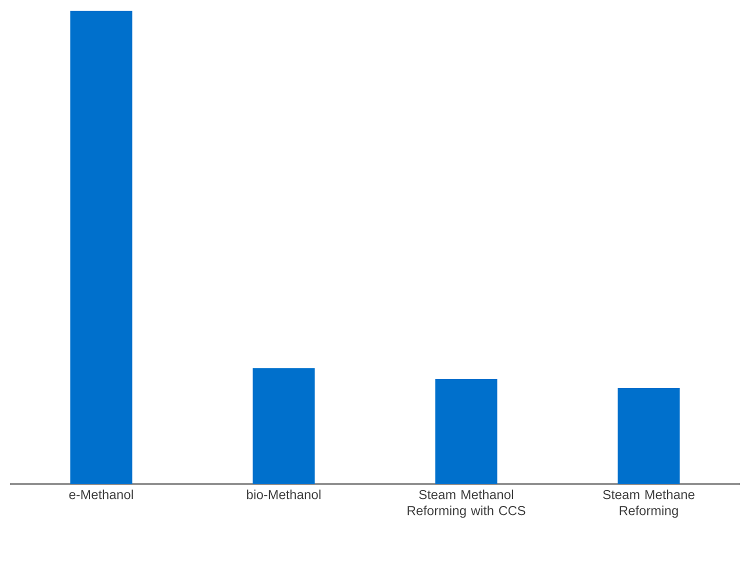 This screenshot has width=748, height=564. Describe the element at coordinates (648, 504) in the screenshot. I see `x-tick-label: Steam Methane Reforming` at that location.